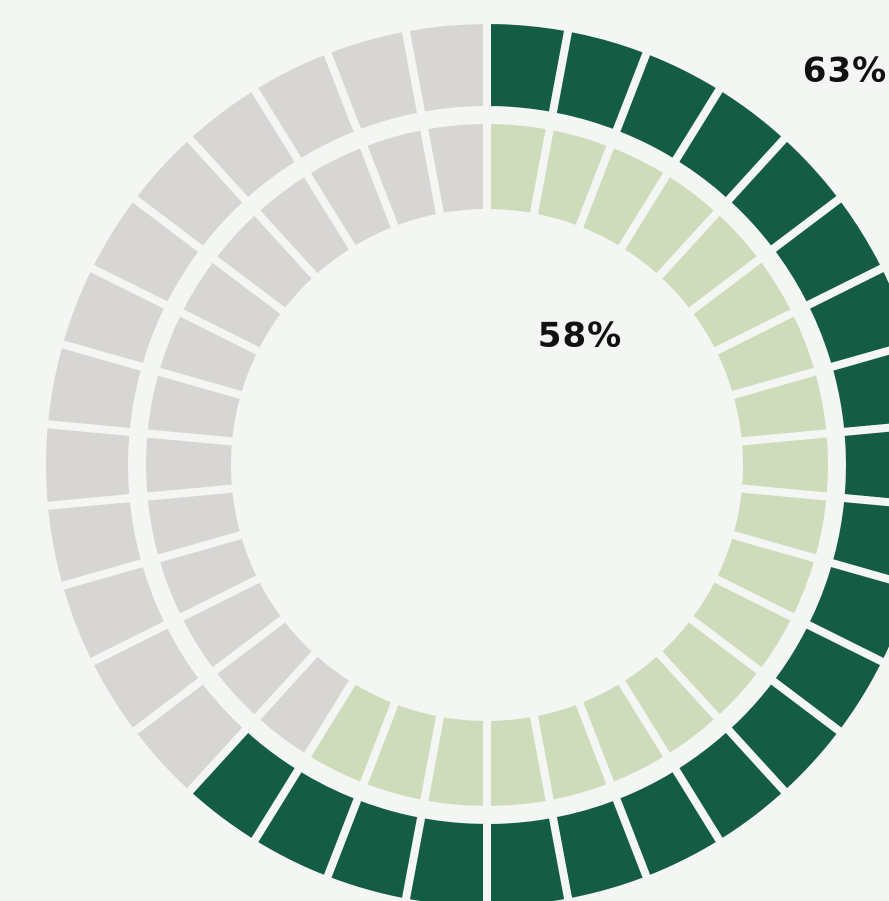  What do you see at coordinates (845, 71) in the screenshot?
I see `outer-value-label: 63%` at bounding box center [845, 71].